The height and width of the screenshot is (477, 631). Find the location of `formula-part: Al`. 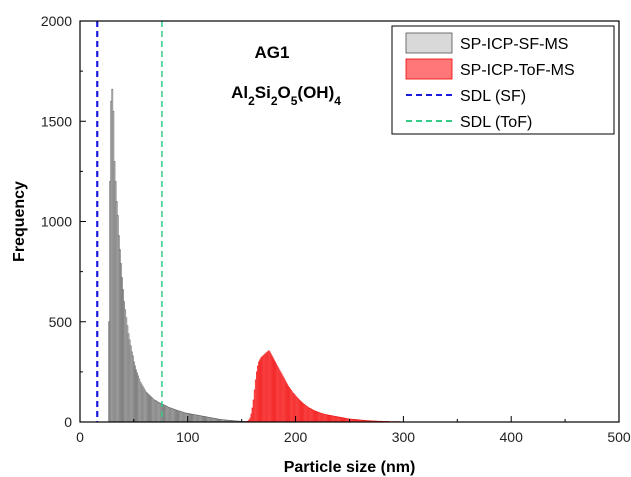

formula-part: Al is located at coordinates (239, 92).